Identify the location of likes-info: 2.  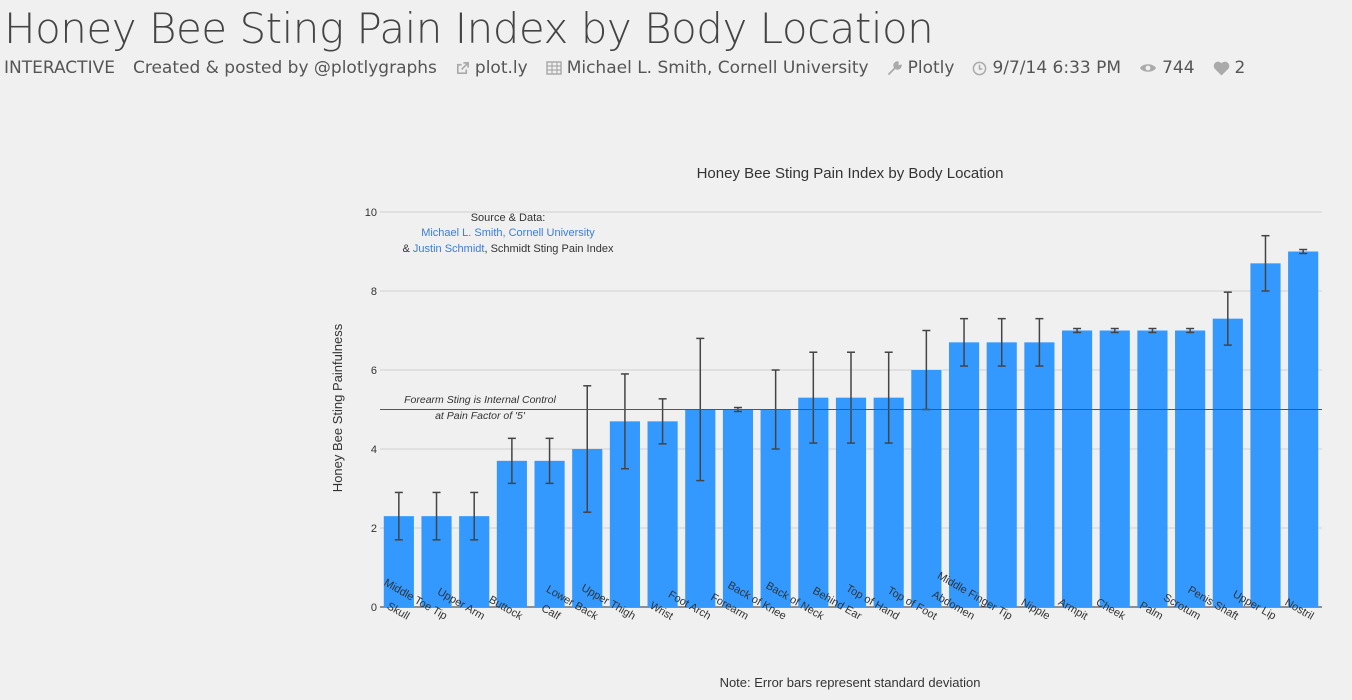
(1229, 68).